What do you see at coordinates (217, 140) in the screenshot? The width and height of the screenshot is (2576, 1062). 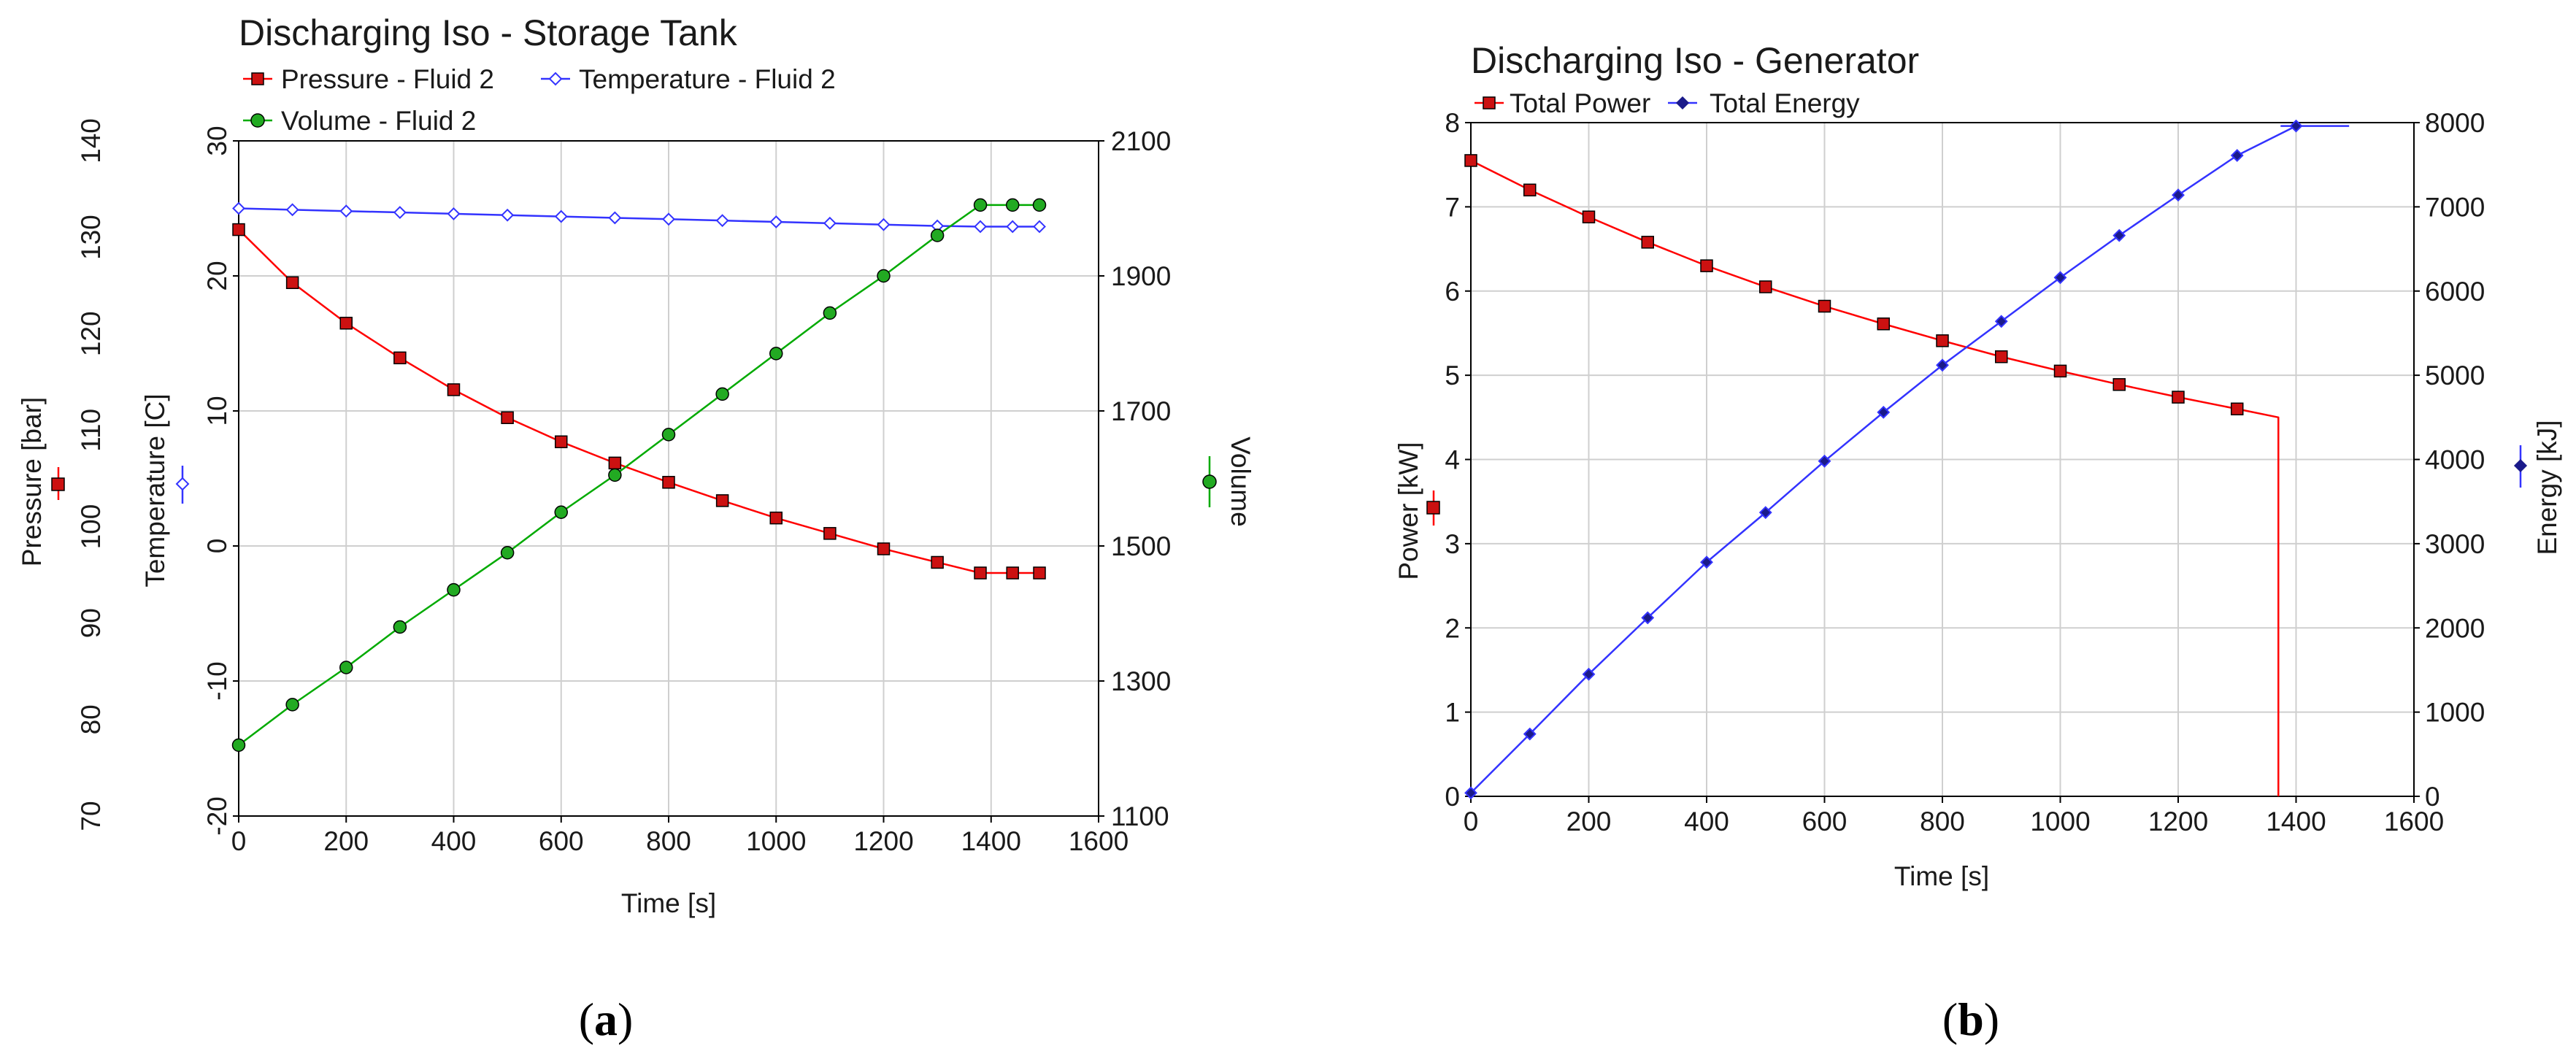 I see `temperature-tick-label: 30` at bounding box center [217, 140].